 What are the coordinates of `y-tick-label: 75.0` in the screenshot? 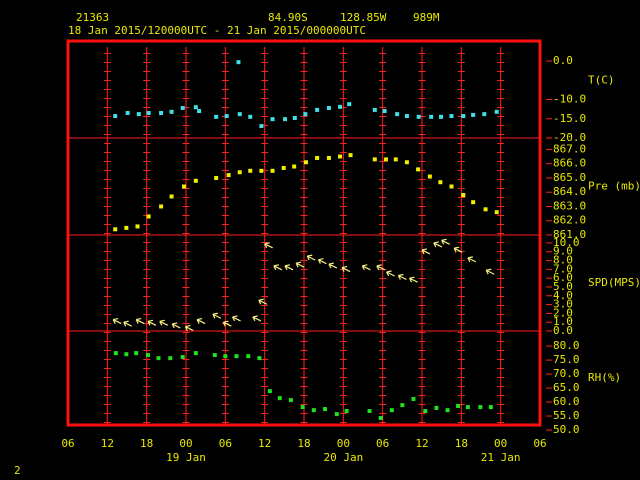 It's located at (566, 359).